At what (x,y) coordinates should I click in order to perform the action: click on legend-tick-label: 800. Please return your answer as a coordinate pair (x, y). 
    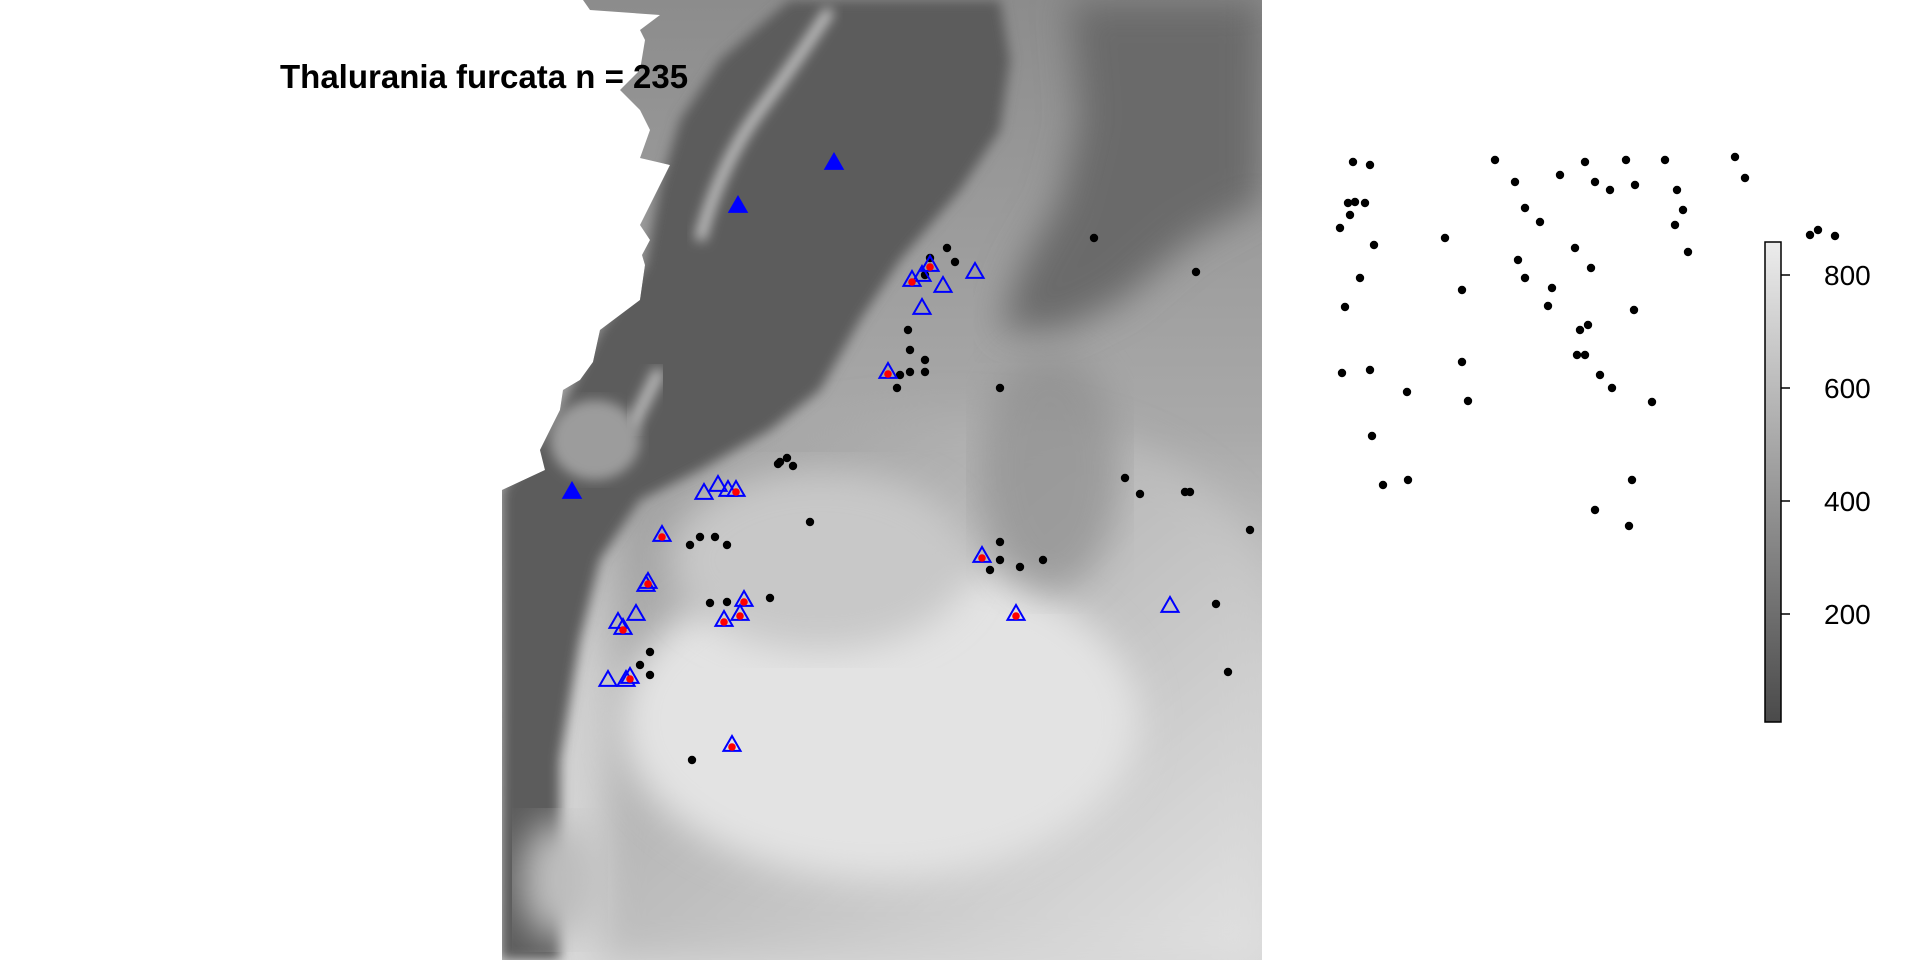
    Looking at the image, I should click on (1847, 275).